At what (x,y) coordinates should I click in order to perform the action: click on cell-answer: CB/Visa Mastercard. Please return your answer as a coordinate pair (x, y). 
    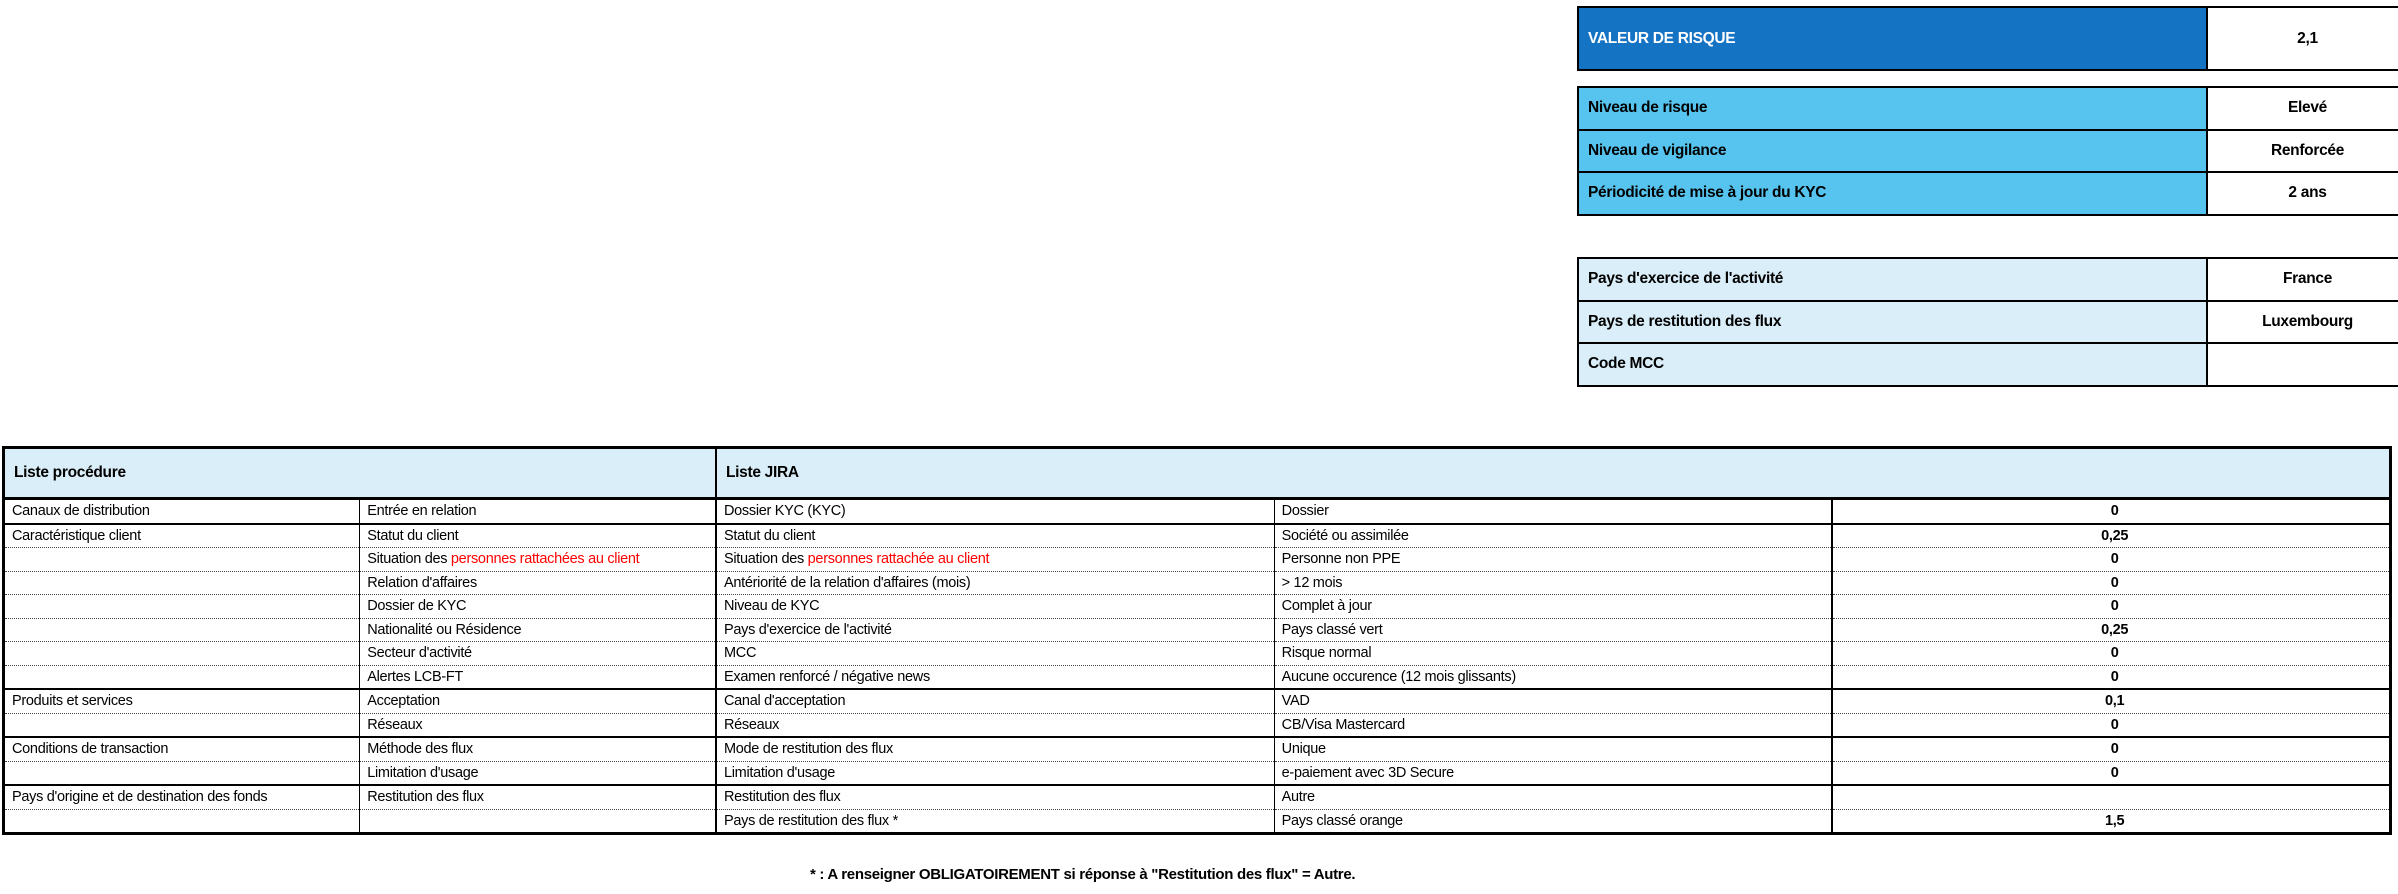
    Looking at the image, I should click on (1554, 725).